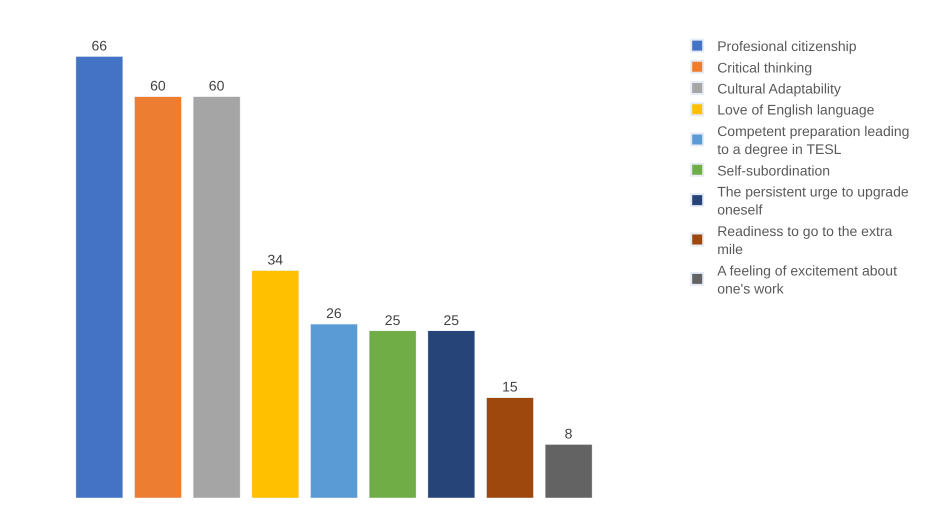 The image size is (925, 508). I want to click on legend-label: The persistent urge to upgrade oneself, so click(813, 200).